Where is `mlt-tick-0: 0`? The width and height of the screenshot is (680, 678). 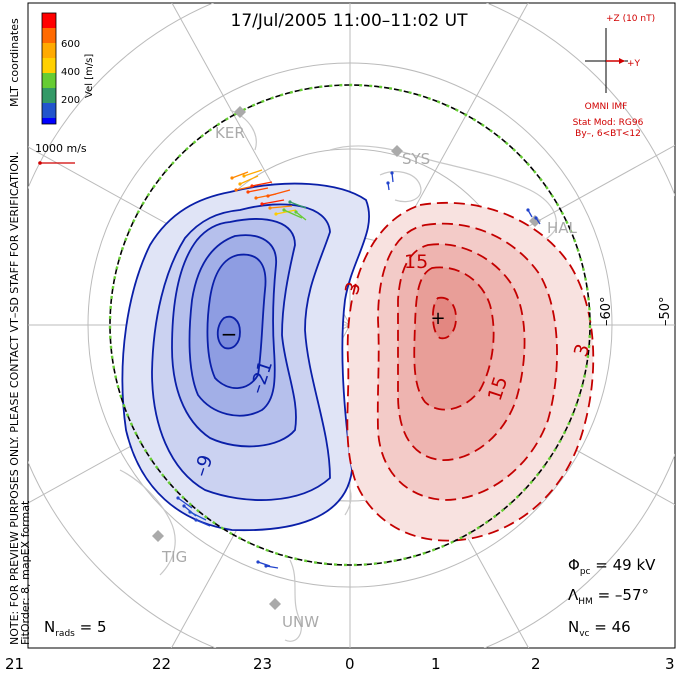 mlt-tick-0: 0 is located at coordinates (350, 664).